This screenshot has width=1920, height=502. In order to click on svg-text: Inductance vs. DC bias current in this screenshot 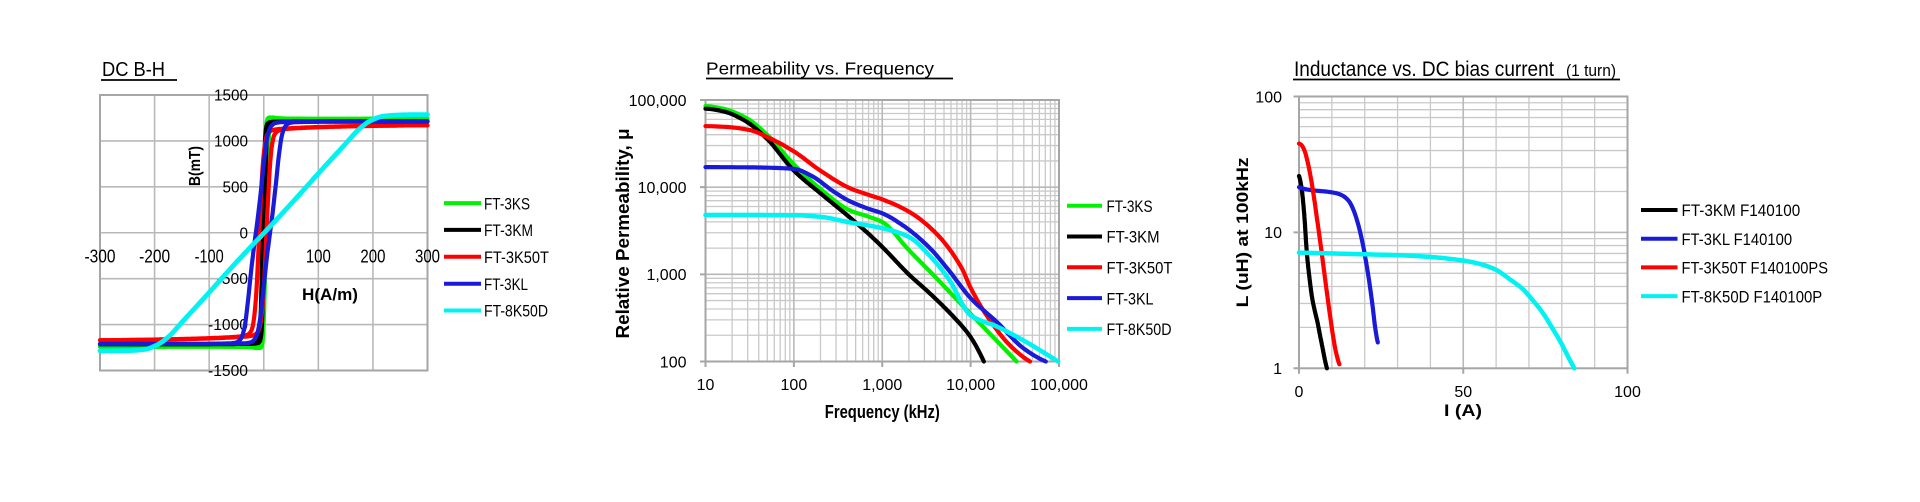, I will do `click(1424, 69)`.